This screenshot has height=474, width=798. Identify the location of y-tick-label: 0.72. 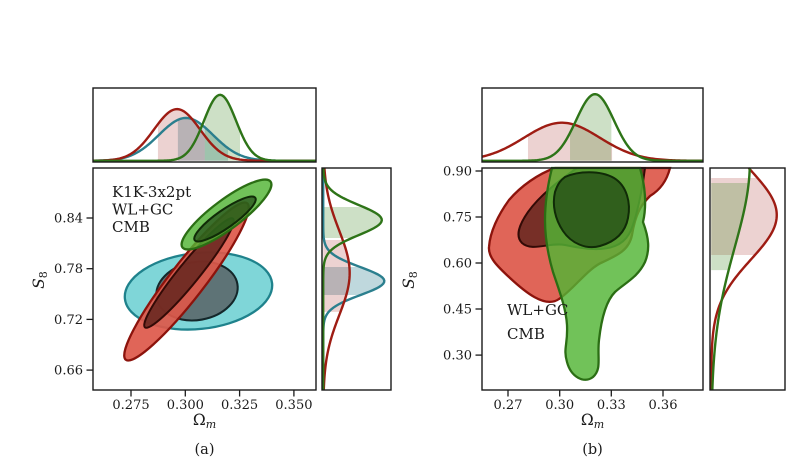
(68, 320).